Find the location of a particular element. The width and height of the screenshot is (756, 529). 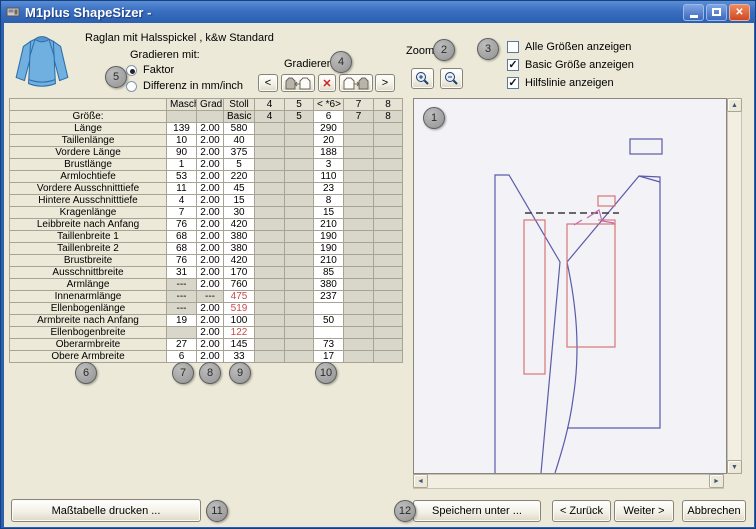

radio-differenz: Differenz in mm/inch is located at coordinates (184, 86).